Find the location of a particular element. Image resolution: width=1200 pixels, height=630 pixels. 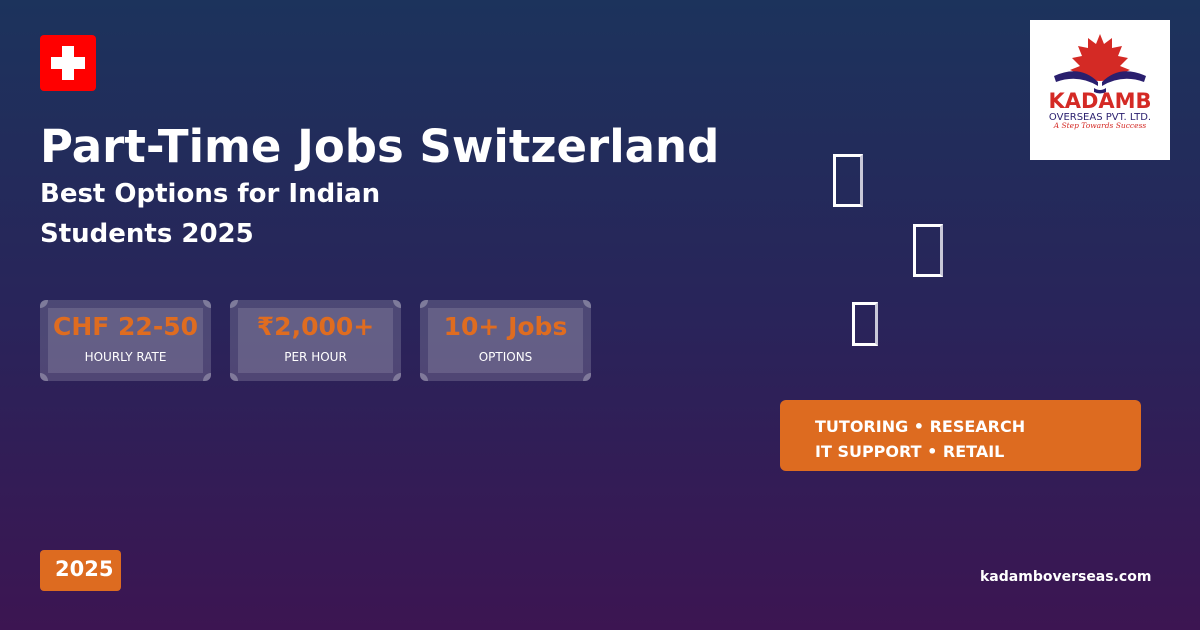

stat-value: ₹2,000+ is located at coordinates (315, 326).